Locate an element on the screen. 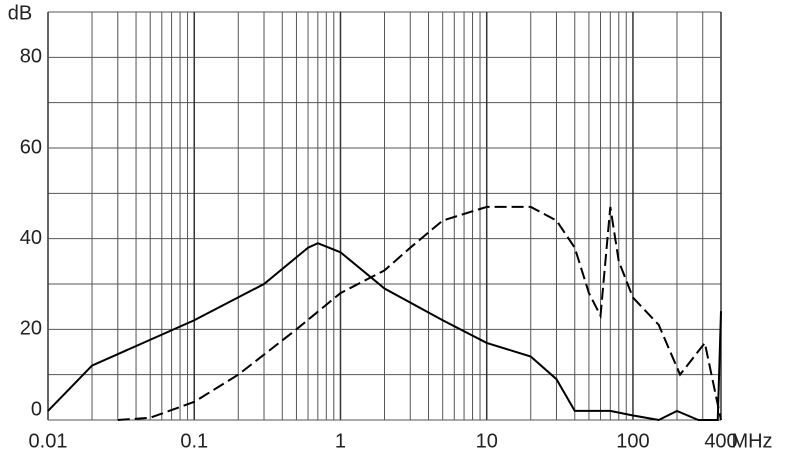  x-tick-label: 400 is located at coordinates (720, 441).